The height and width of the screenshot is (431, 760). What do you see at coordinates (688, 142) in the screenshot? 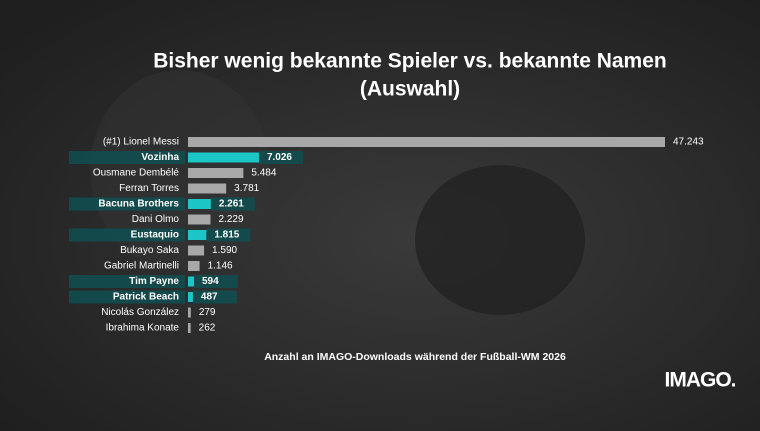
I see `value-label: 47.243` at bounding box center [688, 142].